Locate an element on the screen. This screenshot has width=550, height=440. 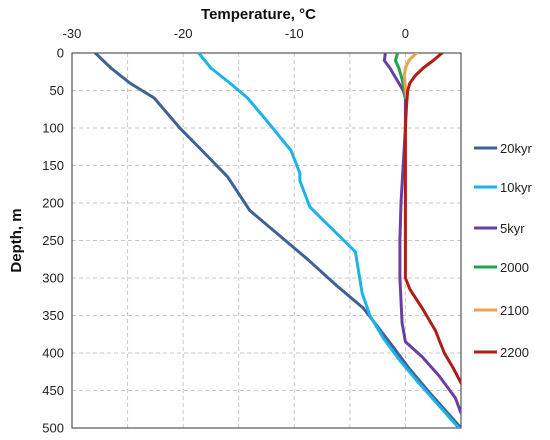
y-tick-label: 300 is located at coordinates (53, 278).